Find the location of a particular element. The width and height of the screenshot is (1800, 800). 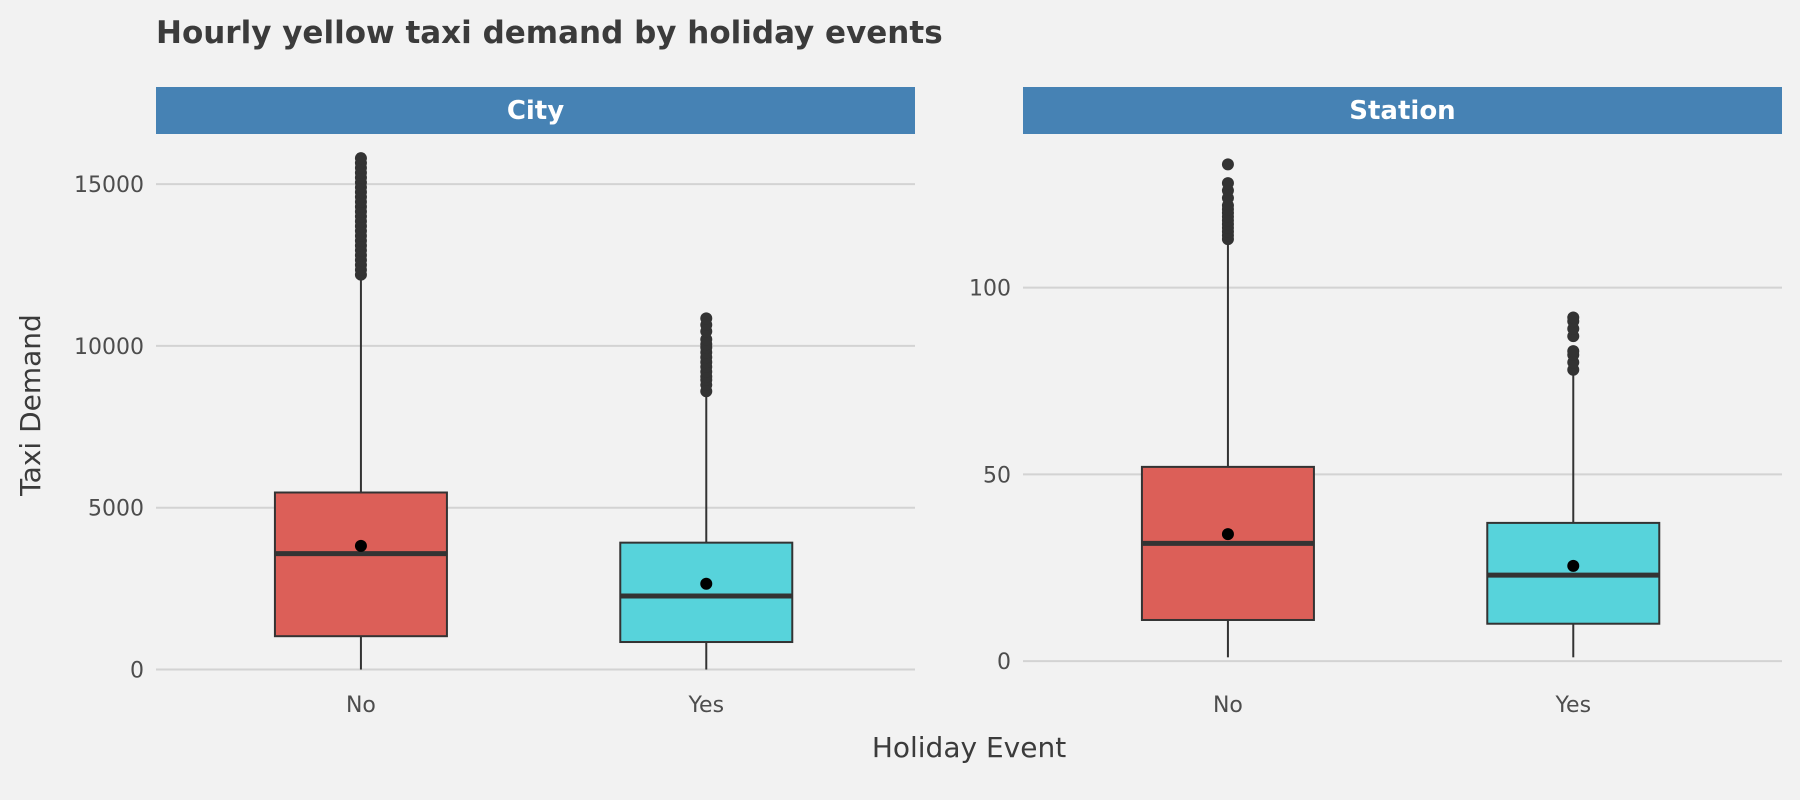

facet-strip-label: City is located at coordinates (535, 111).